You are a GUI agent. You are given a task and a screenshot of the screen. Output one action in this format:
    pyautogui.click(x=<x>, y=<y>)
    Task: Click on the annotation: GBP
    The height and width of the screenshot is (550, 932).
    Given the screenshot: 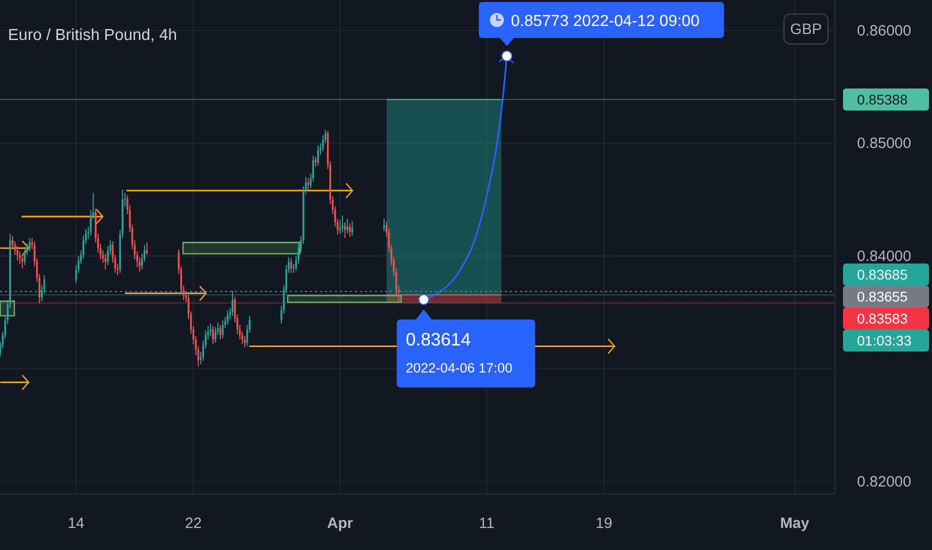 What is the action you would take?
    pyautogui.click(x=806, y=29)
    